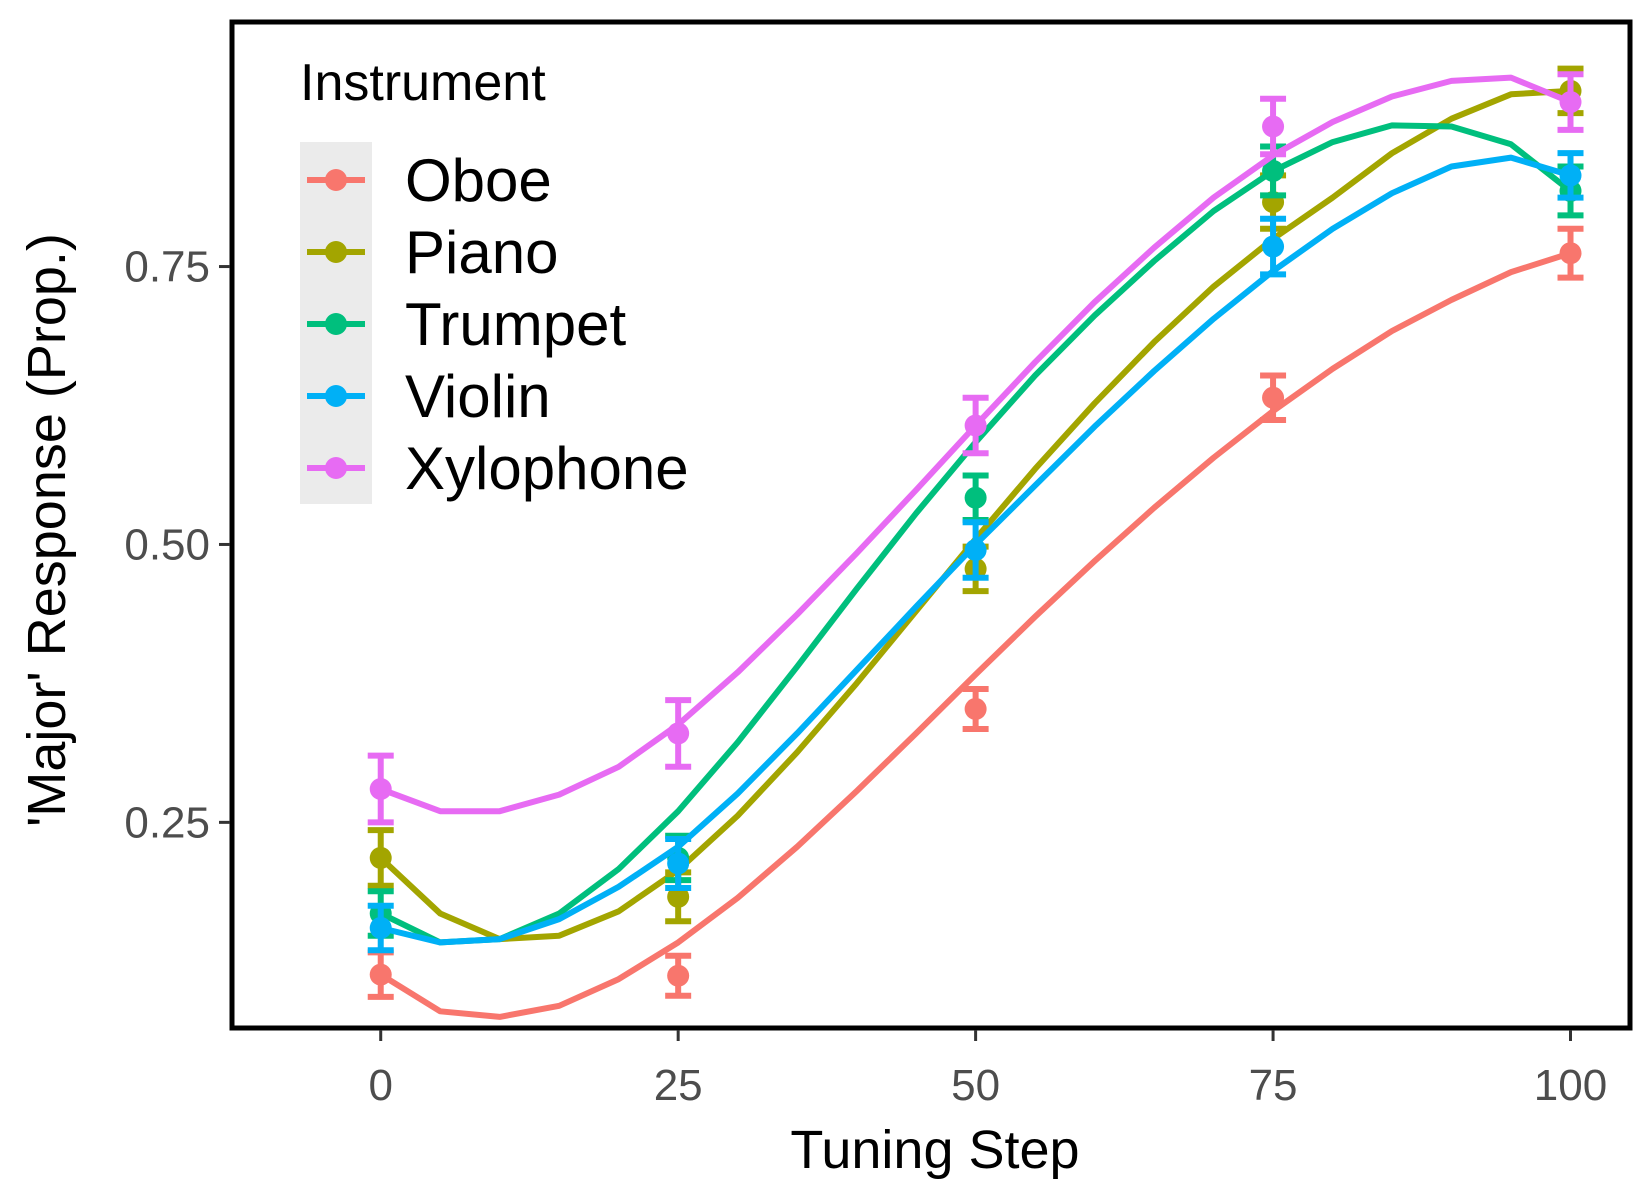  Describe the element at coordinates (547, 468) in the screenshot. I see `legend-label: Xylophone` at that location.